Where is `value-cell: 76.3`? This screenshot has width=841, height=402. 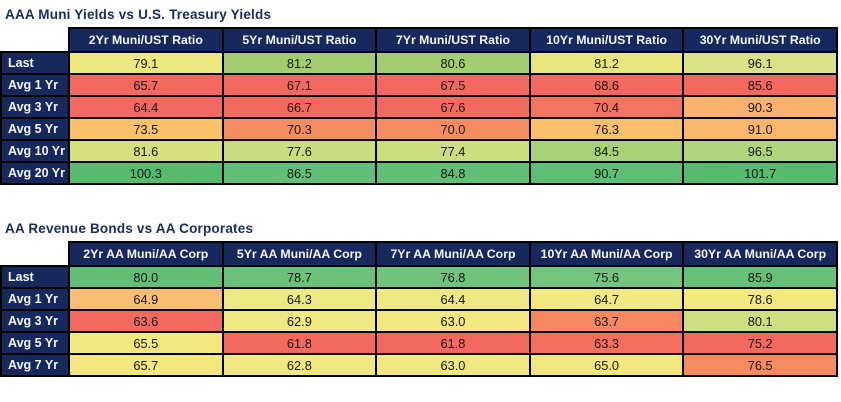
value-cell: 76.3 is located at coordinates (606, 129).